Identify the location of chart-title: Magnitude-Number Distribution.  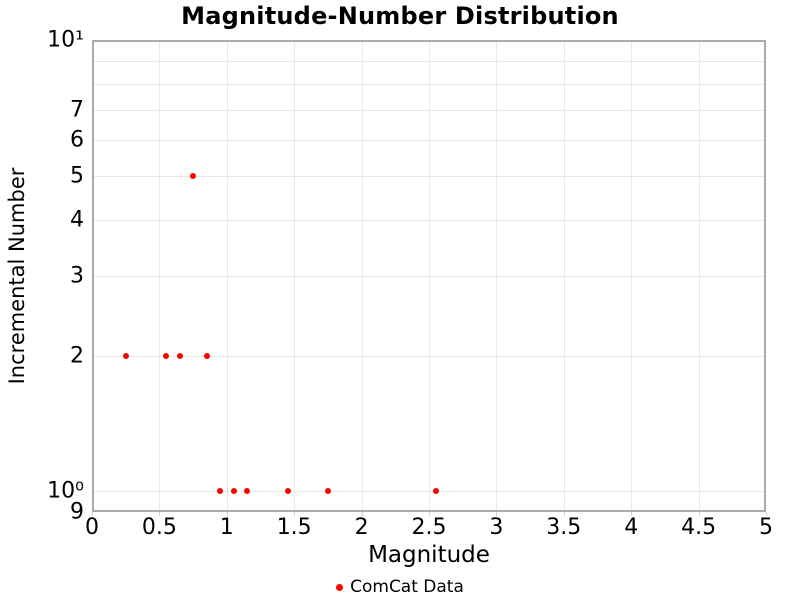
(400, 16).